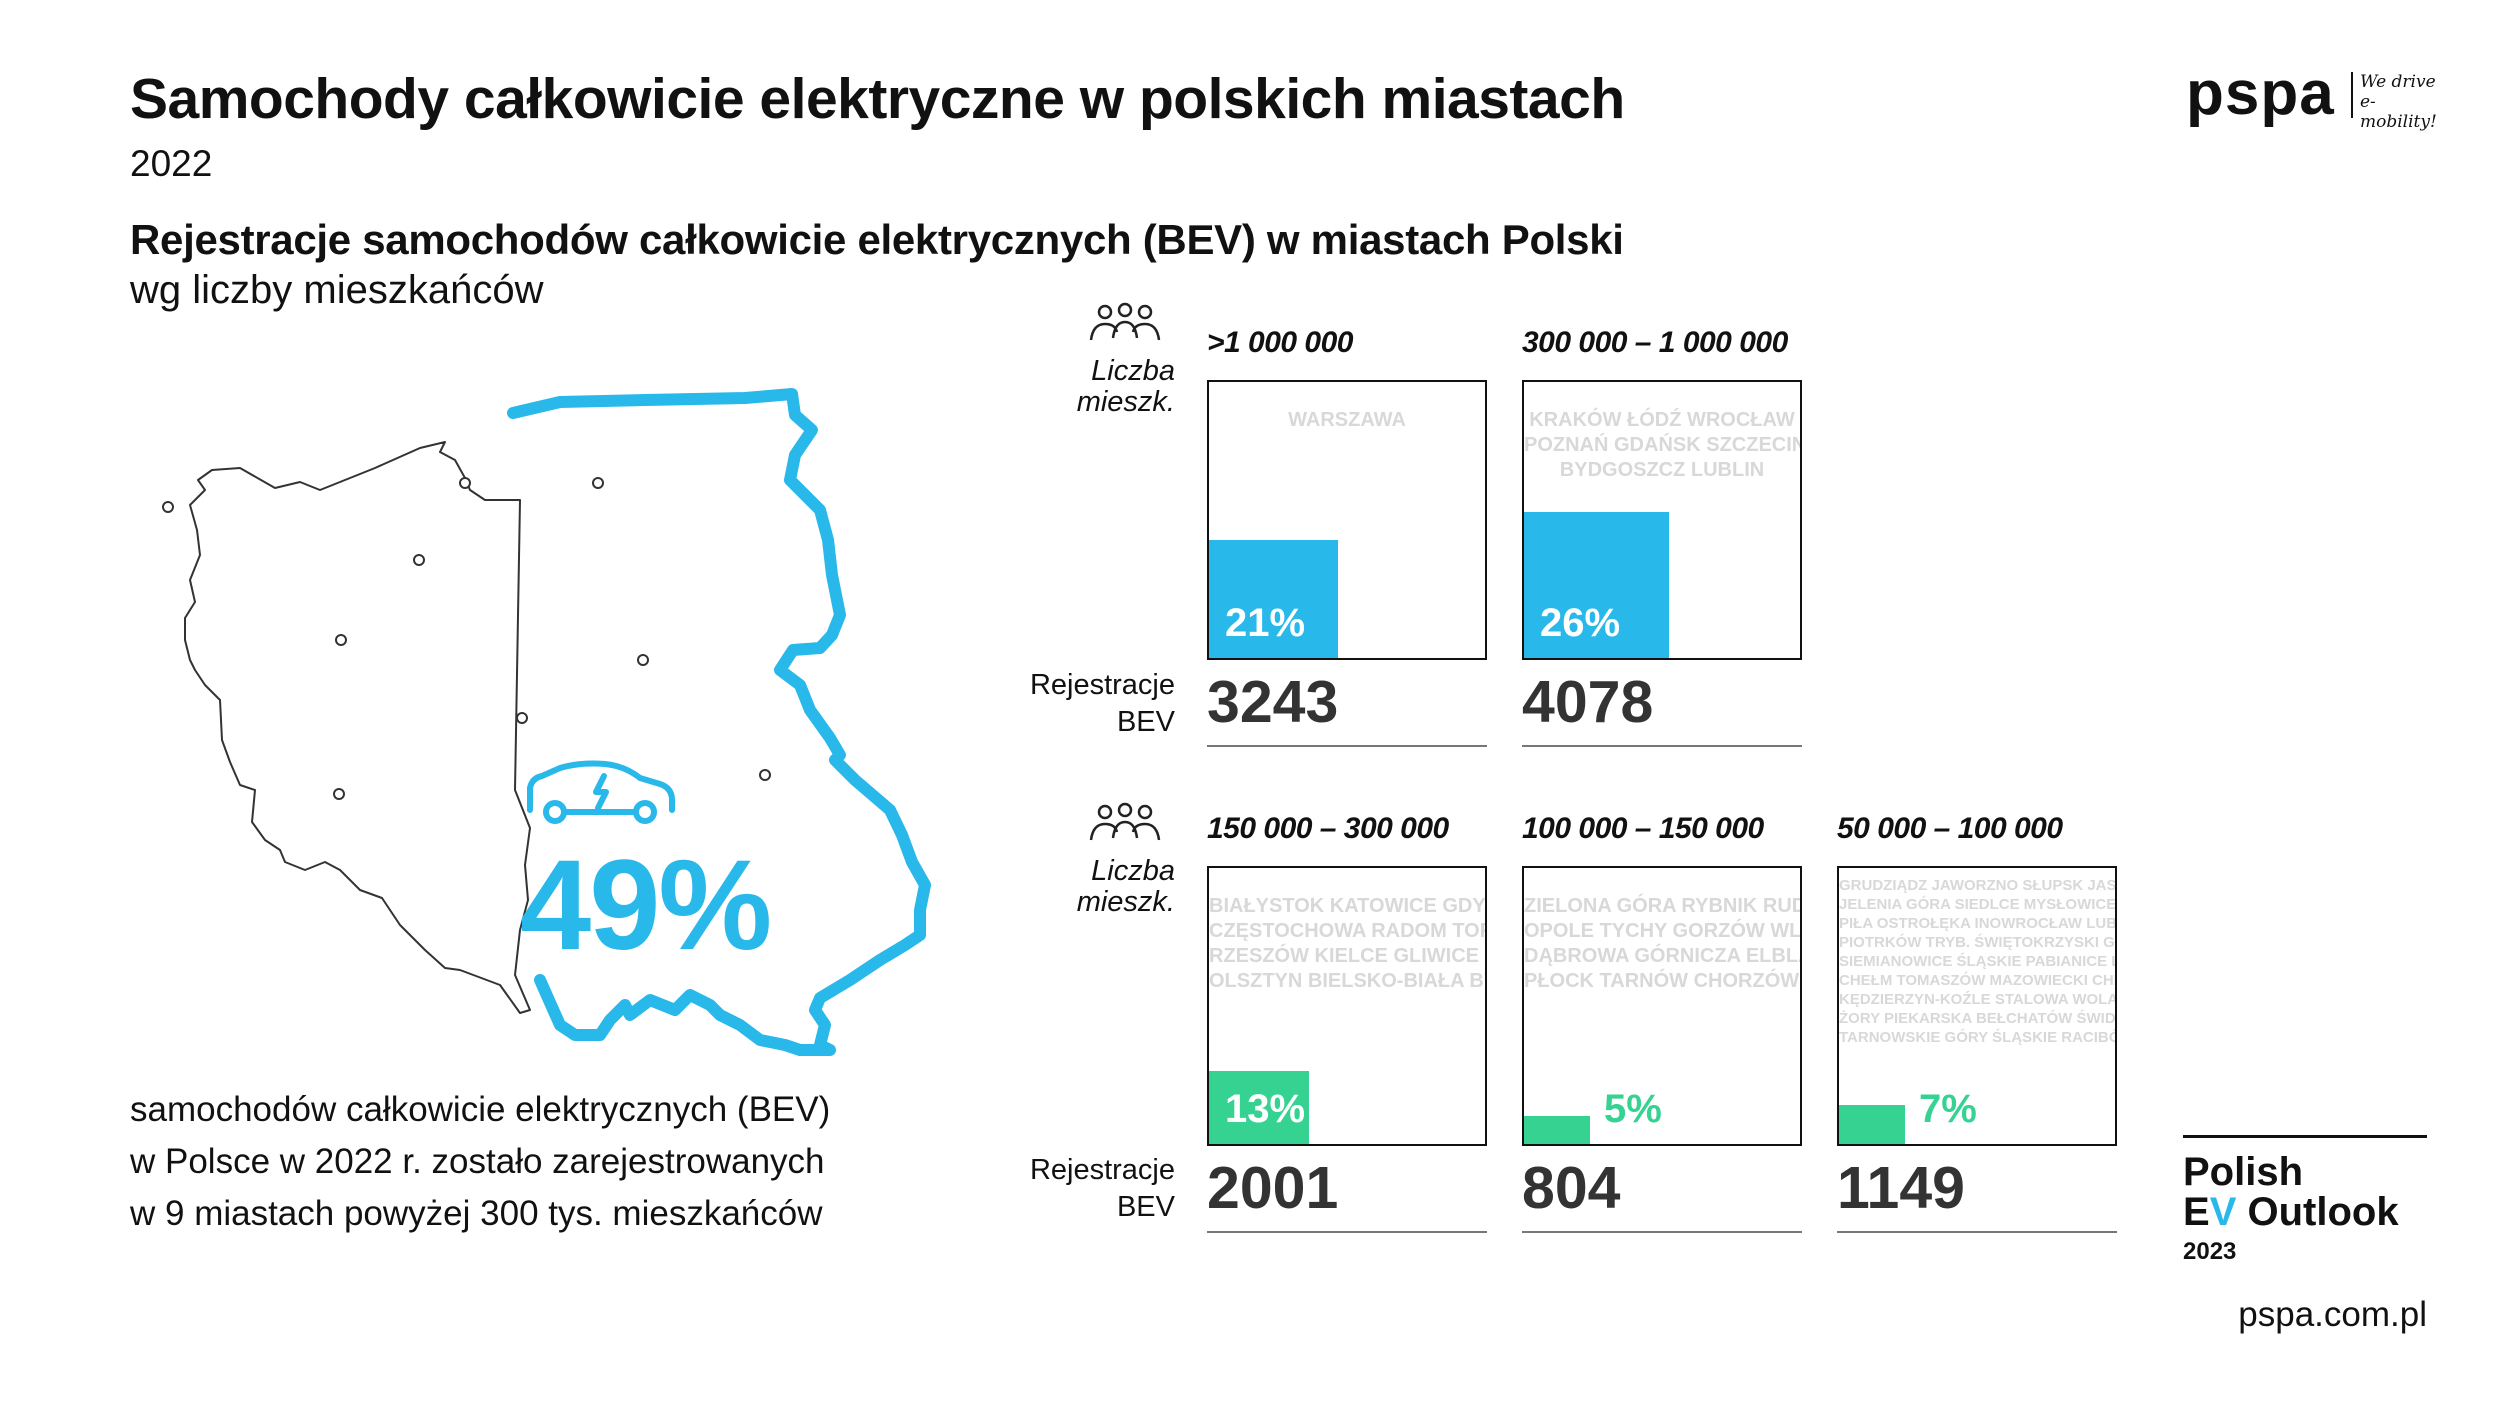  Describe the element at coordinates (1571, 1188) in the screenshot. I see `registrations-value: 804` at that location.